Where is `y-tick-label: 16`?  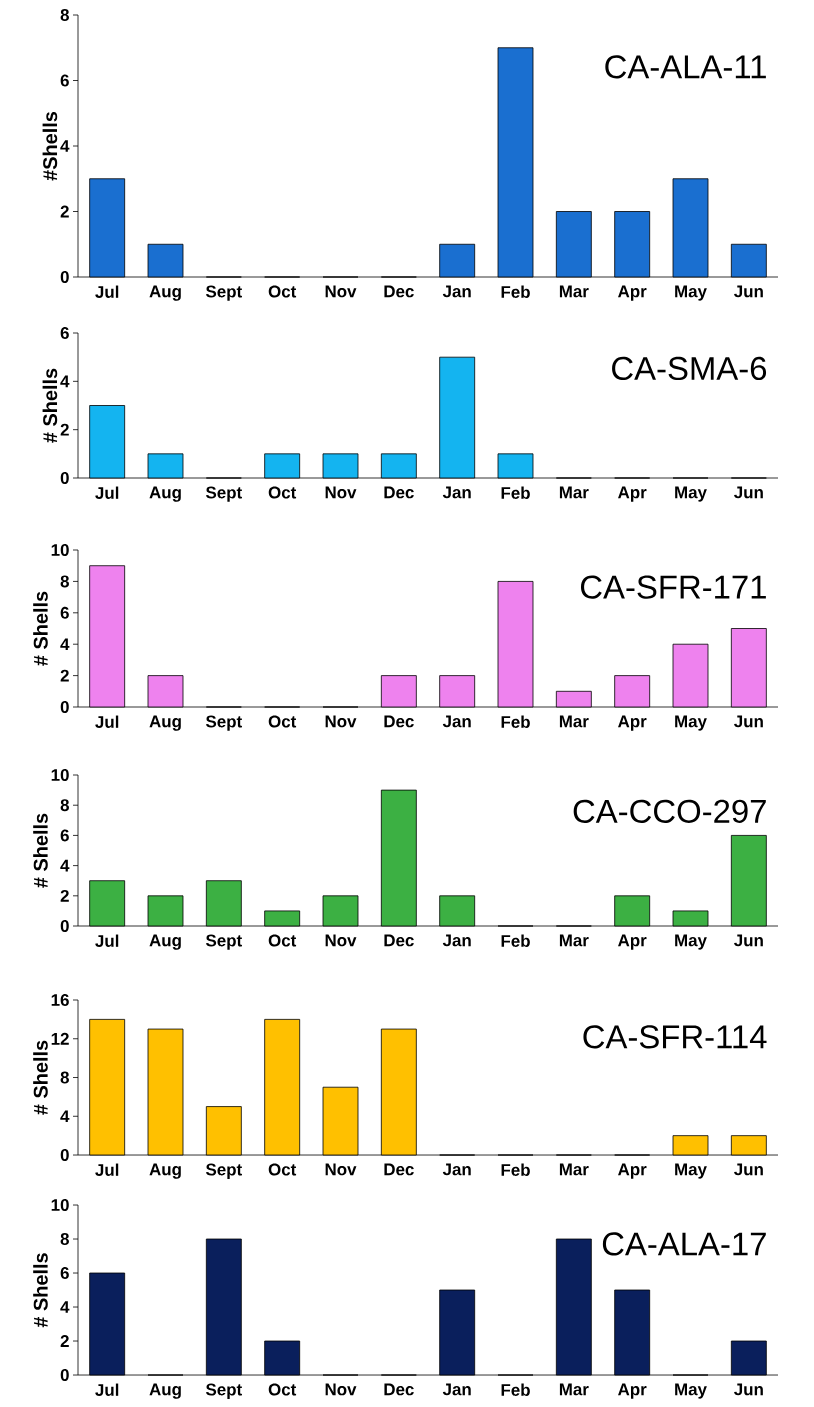
y-tick-label: 16 is located at coordinates (60, 1000).